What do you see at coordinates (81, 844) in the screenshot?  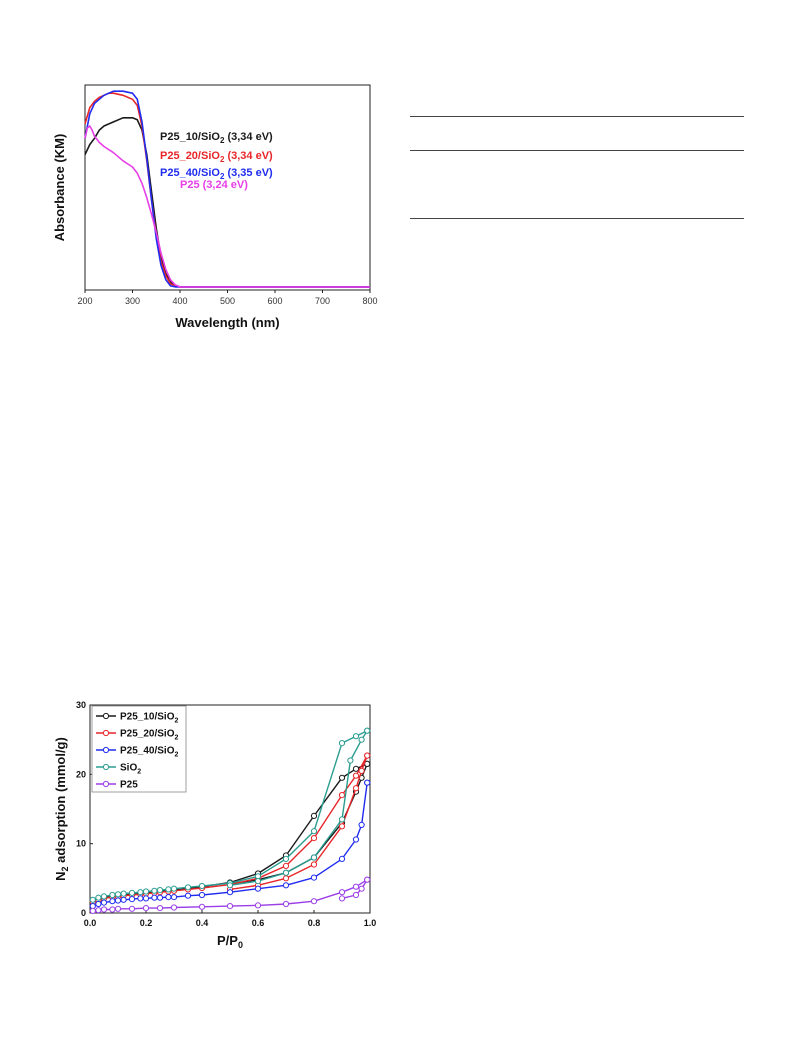 I see `y-tick-label: 10` at bounding box center [81, 844].